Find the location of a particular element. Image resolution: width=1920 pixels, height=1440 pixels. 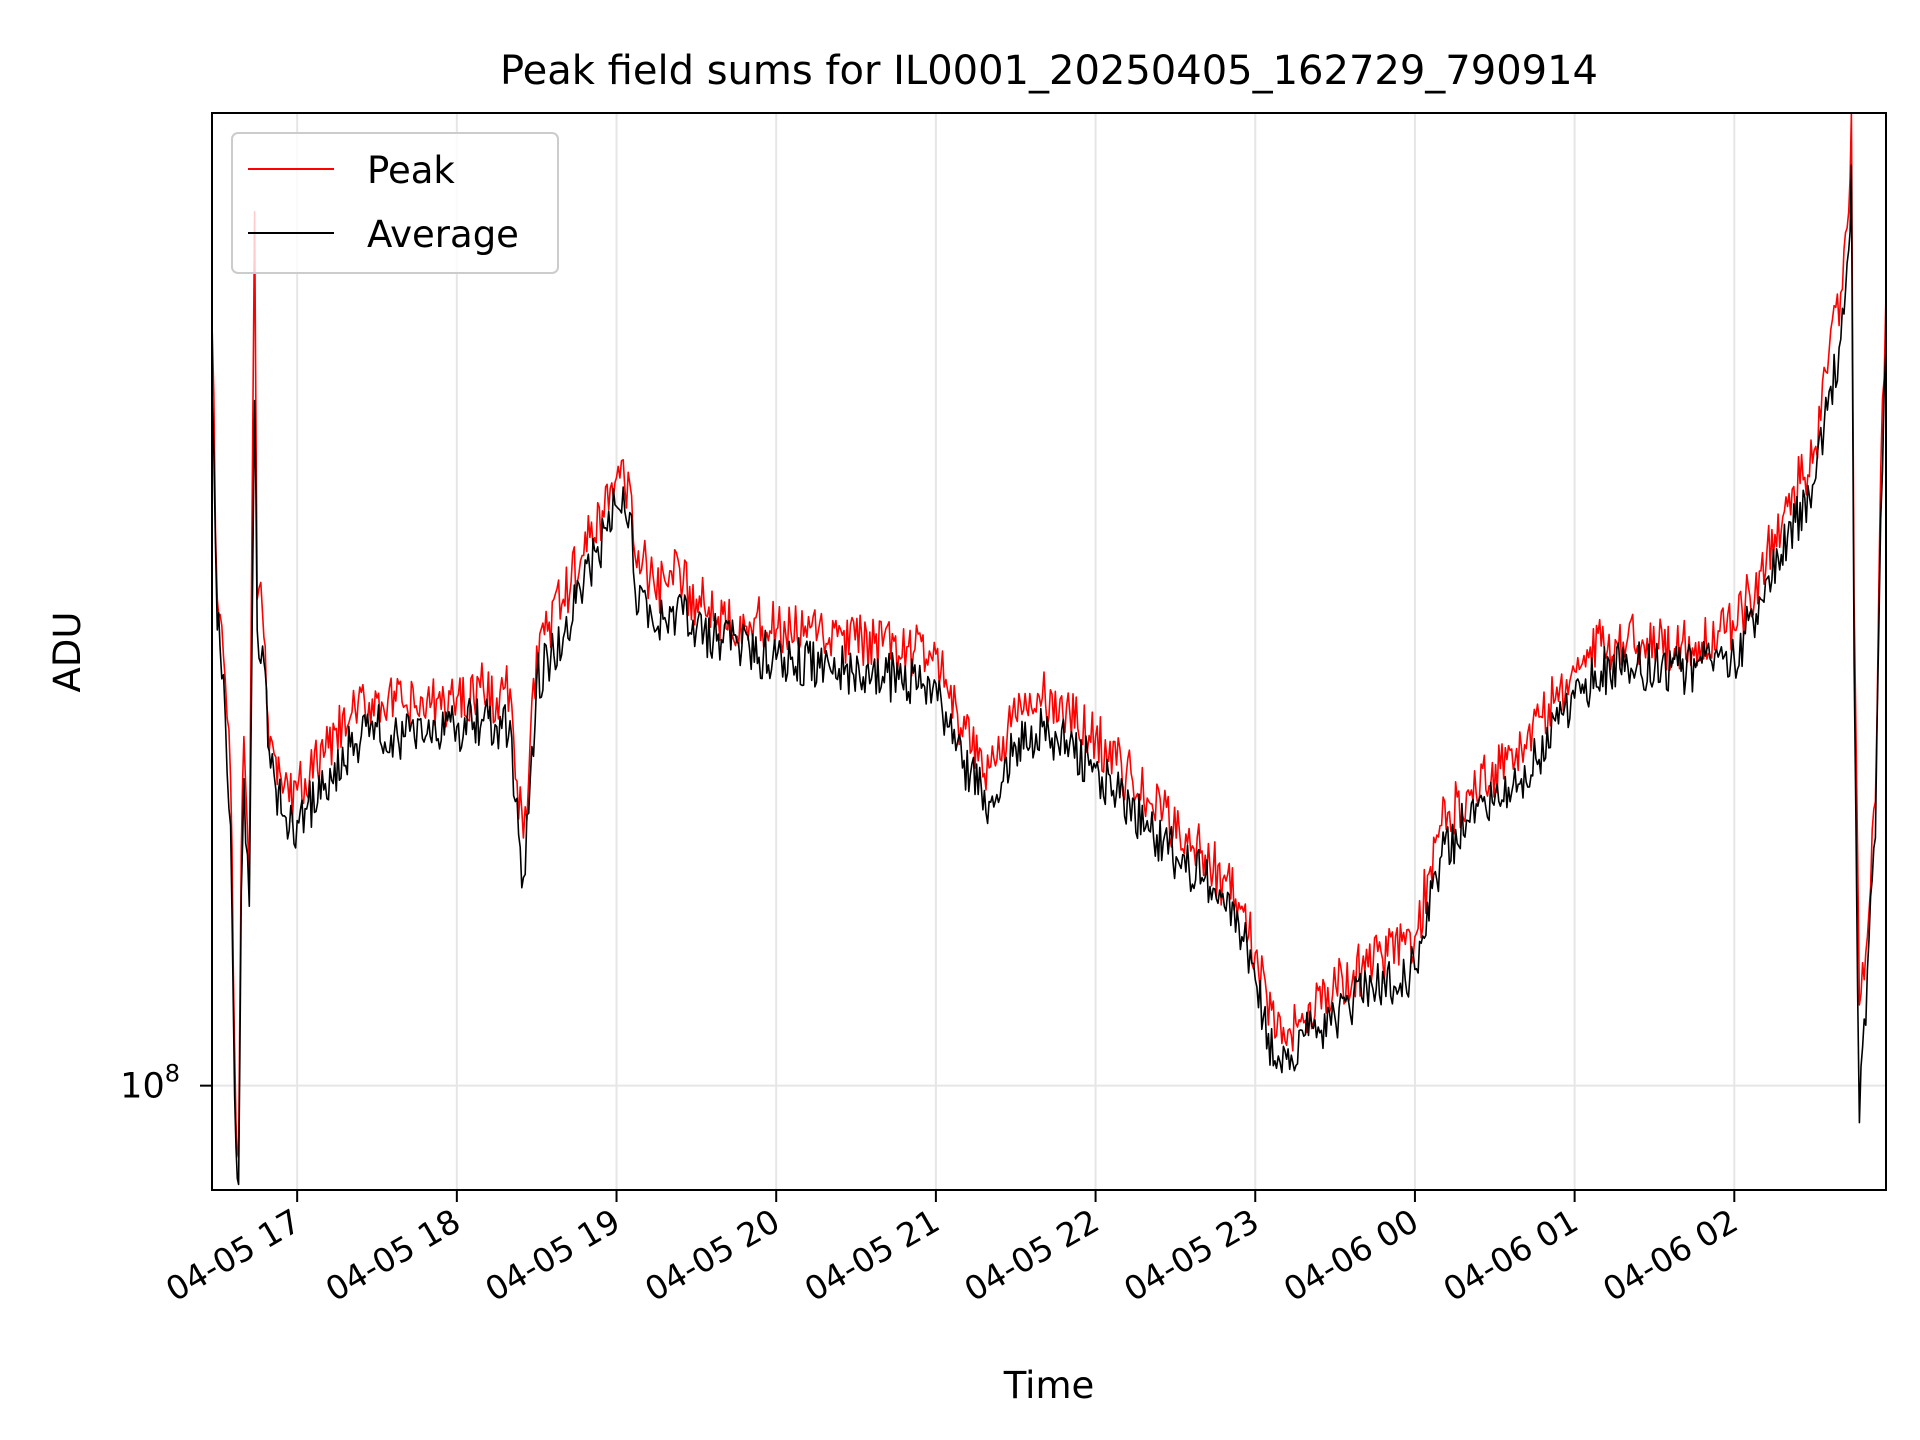

y-tick-label: 108 is located at coordinates (150, 1083).